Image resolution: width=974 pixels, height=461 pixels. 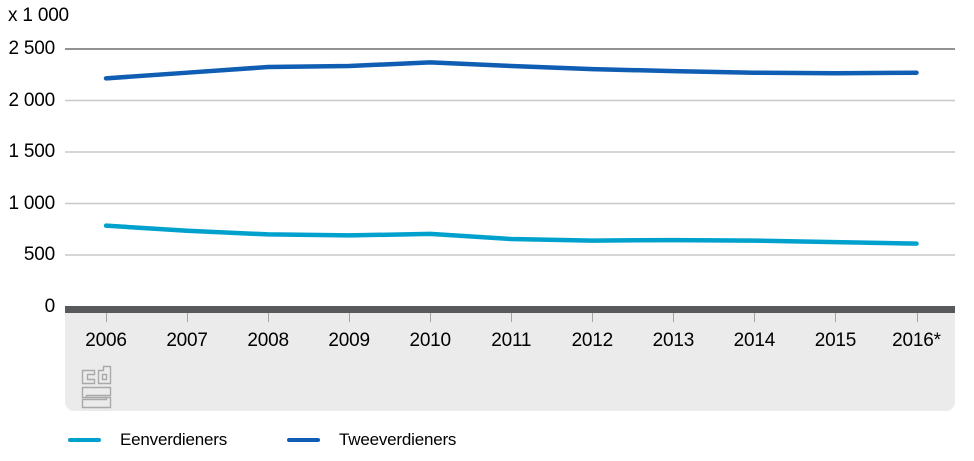 I want to click on y-axis-tick-label: 0, so click(x=50, y=306).